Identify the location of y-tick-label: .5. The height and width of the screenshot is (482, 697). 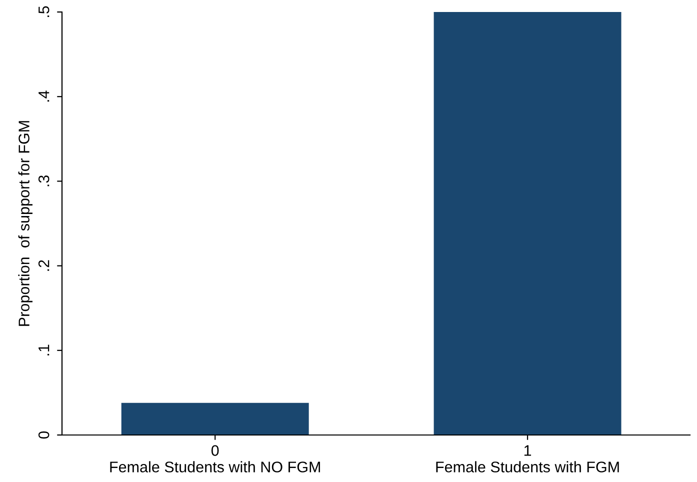
(44, 11).